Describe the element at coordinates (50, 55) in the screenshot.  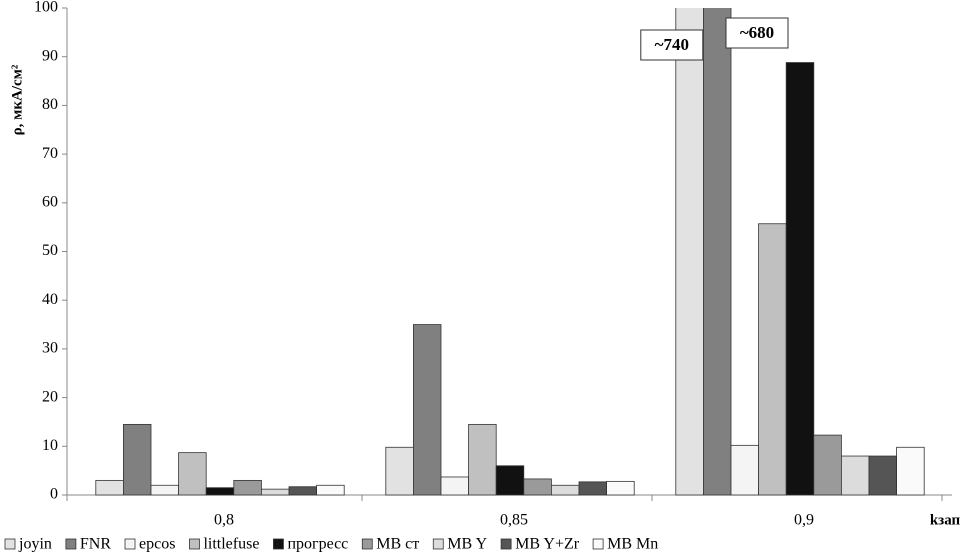
I see `y-tick-label: 90` at that location.